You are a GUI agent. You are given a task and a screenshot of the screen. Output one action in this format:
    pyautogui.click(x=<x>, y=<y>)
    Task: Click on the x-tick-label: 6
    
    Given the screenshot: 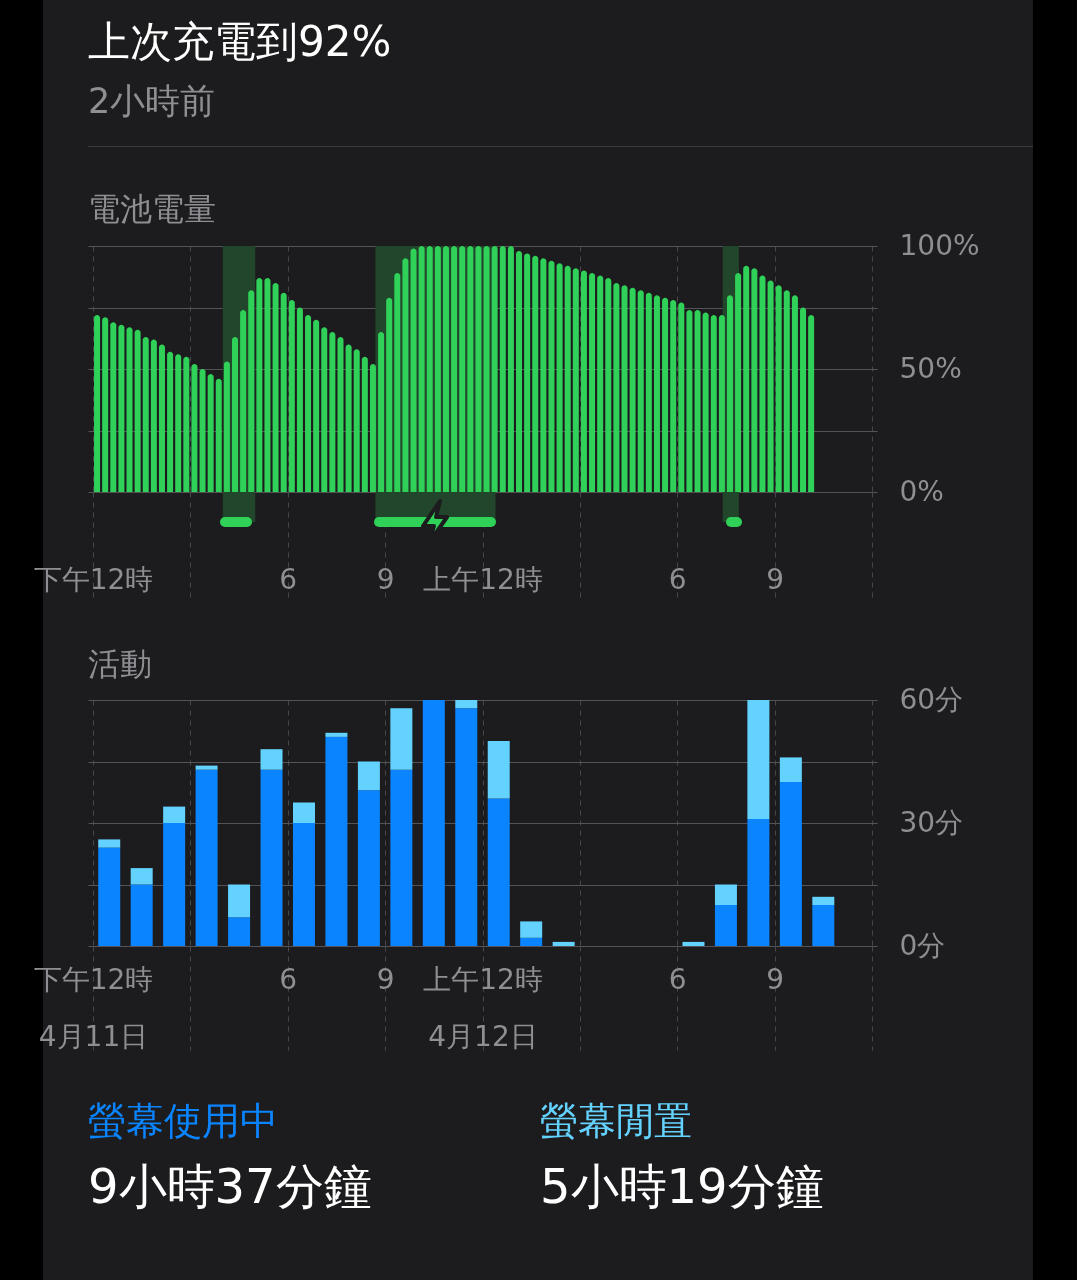 What is the action you would take?
    pyautogui.click(x=677, y=979)
    